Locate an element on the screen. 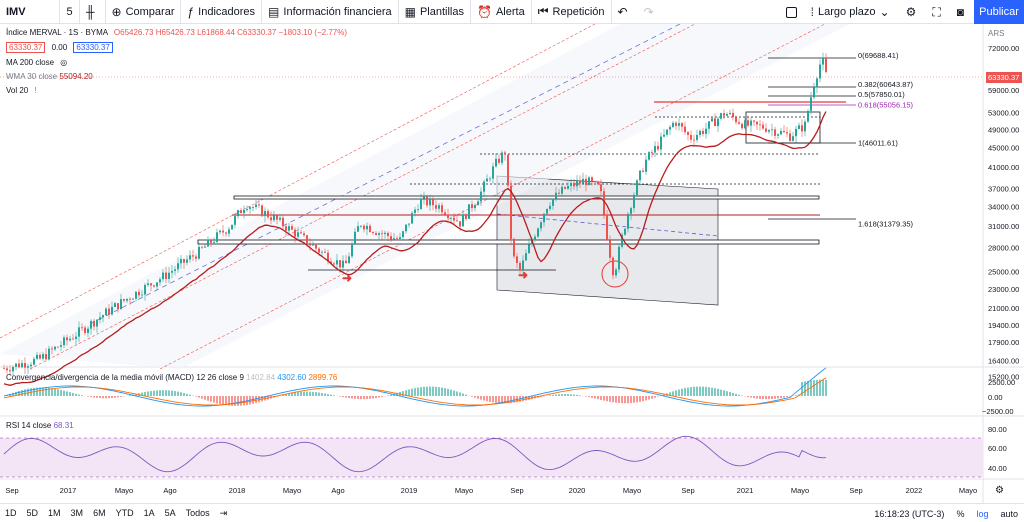  macd-histogram is located at coordinates (416, 392).